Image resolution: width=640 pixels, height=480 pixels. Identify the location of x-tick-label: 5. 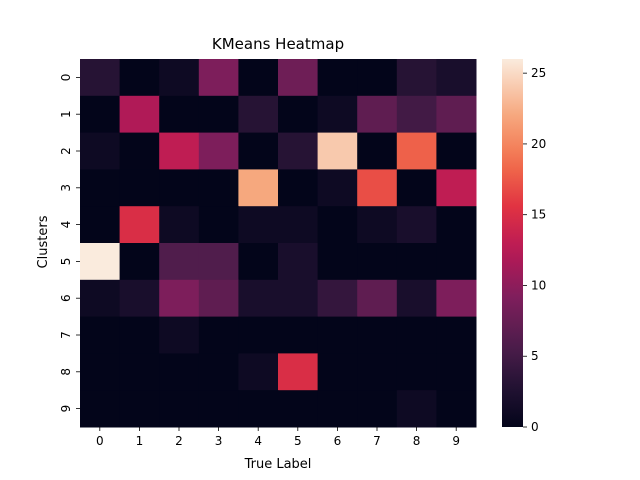
(298, 441).